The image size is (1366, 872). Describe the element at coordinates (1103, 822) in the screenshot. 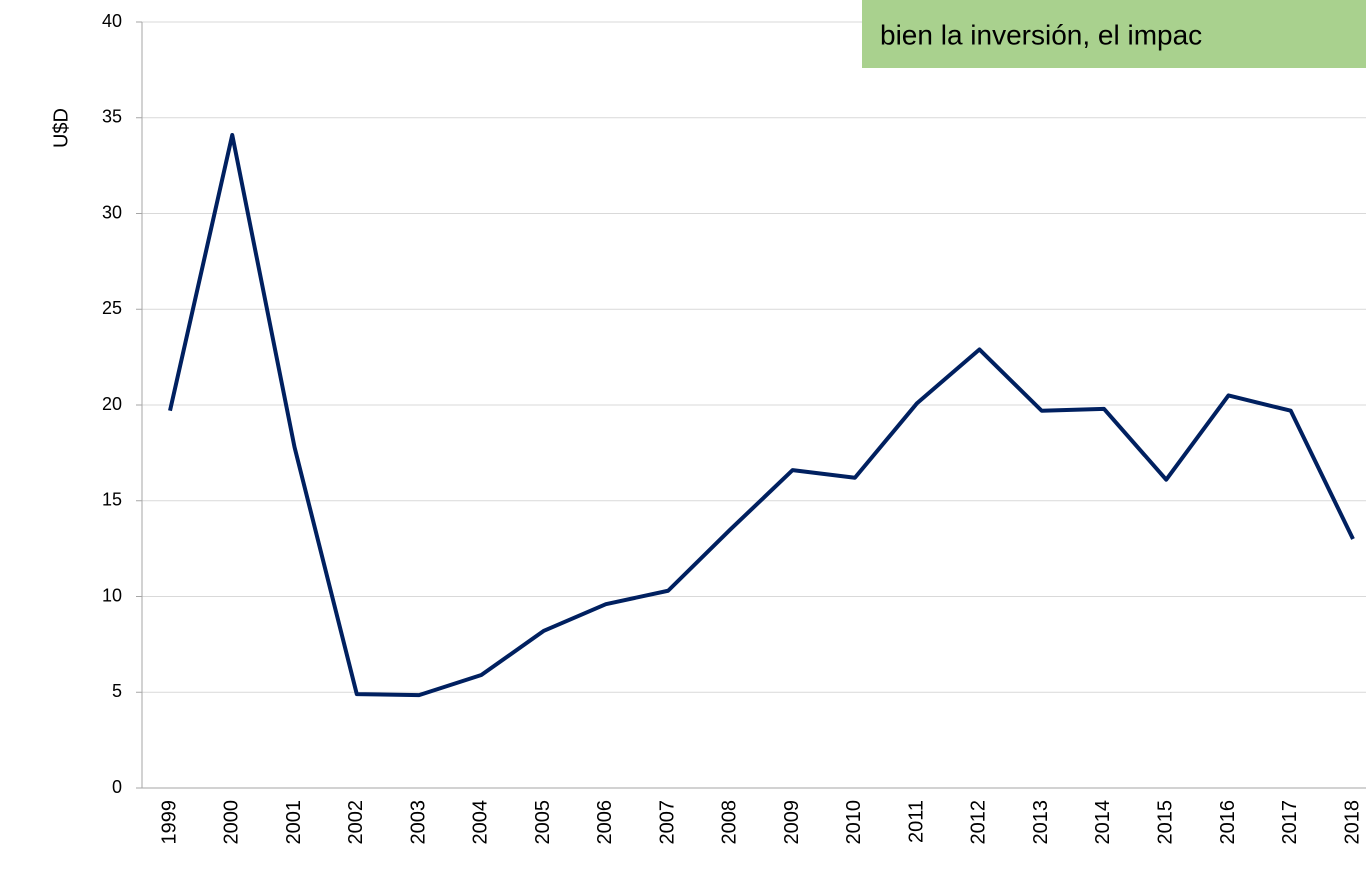

I see `x-tick-label: 2014` at that location.